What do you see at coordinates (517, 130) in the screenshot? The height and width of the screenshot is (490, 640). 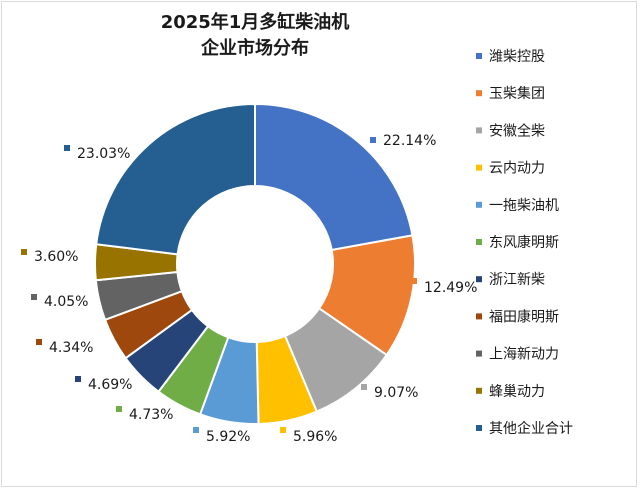 I see `legend-entry-3: 安徽全柴` at bounding box center [517, 130].